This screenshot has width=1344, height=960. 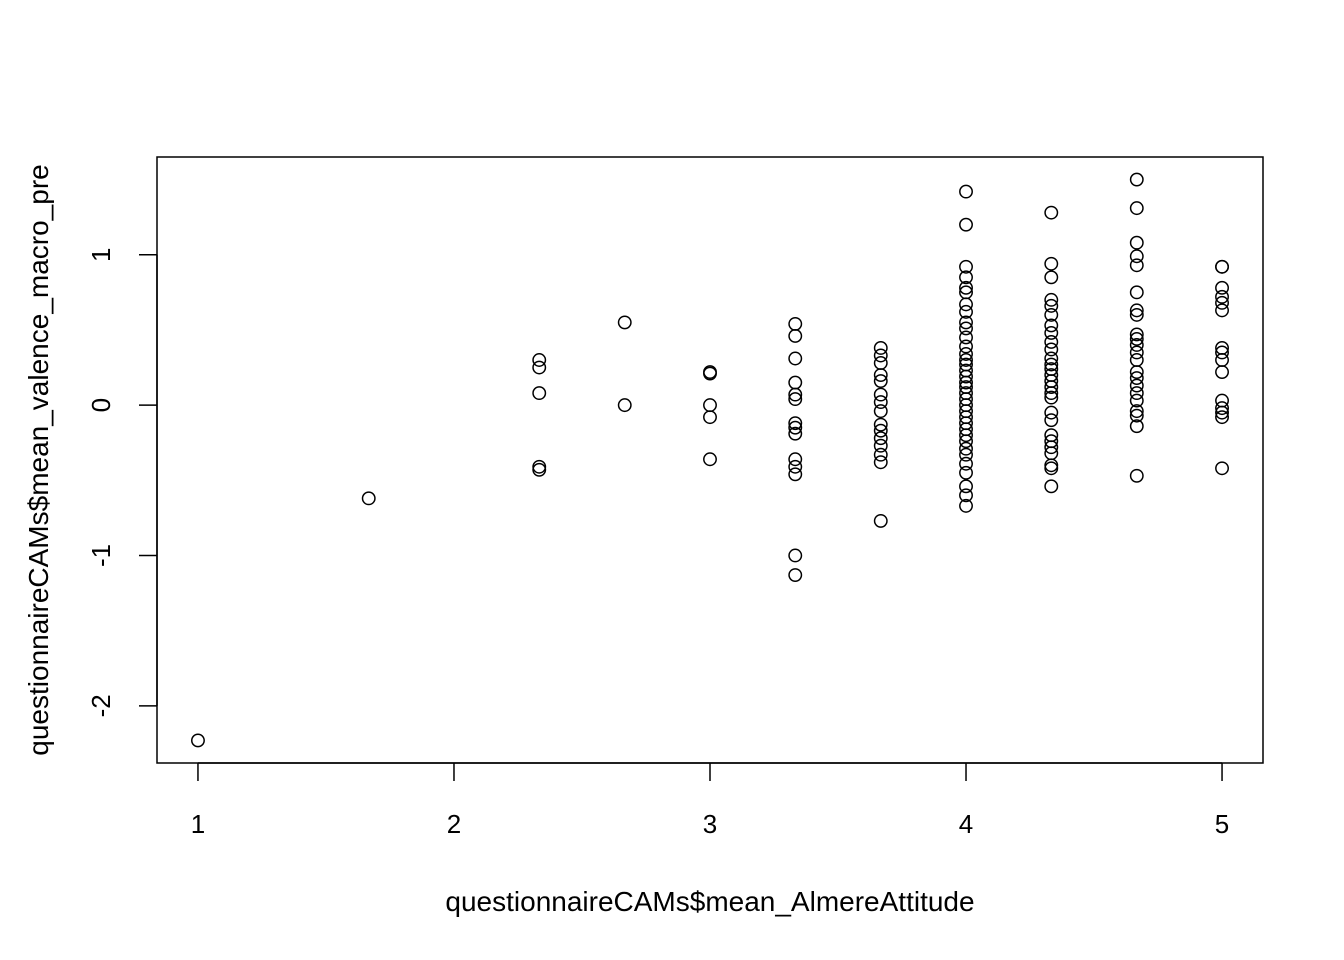 I want to click on x-axis-title: questionnaireCAMs$mean_AlmereAttitude, so click(x=709, y=901).